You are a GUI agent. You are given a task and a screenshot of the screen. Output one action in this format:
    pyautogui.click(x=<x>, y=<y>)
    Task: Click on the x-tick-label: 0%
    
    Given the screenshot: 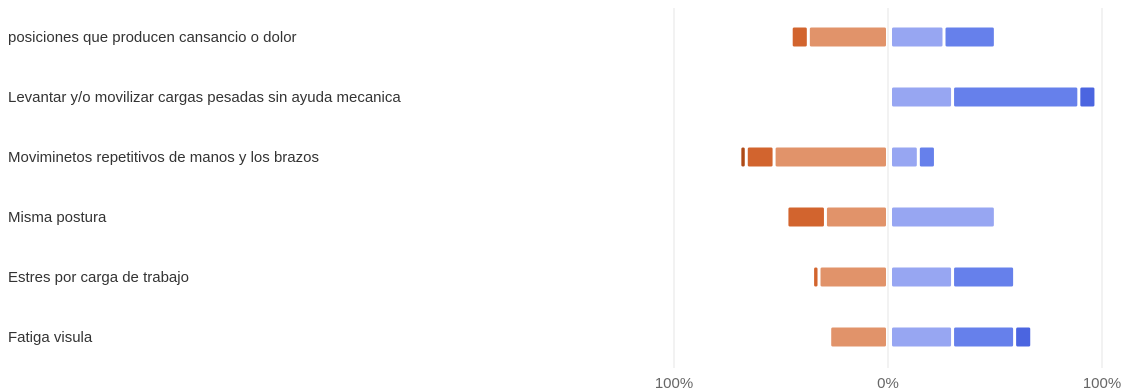 What is the action you would take?
    pyautogui.click(x=888, y=383)
    